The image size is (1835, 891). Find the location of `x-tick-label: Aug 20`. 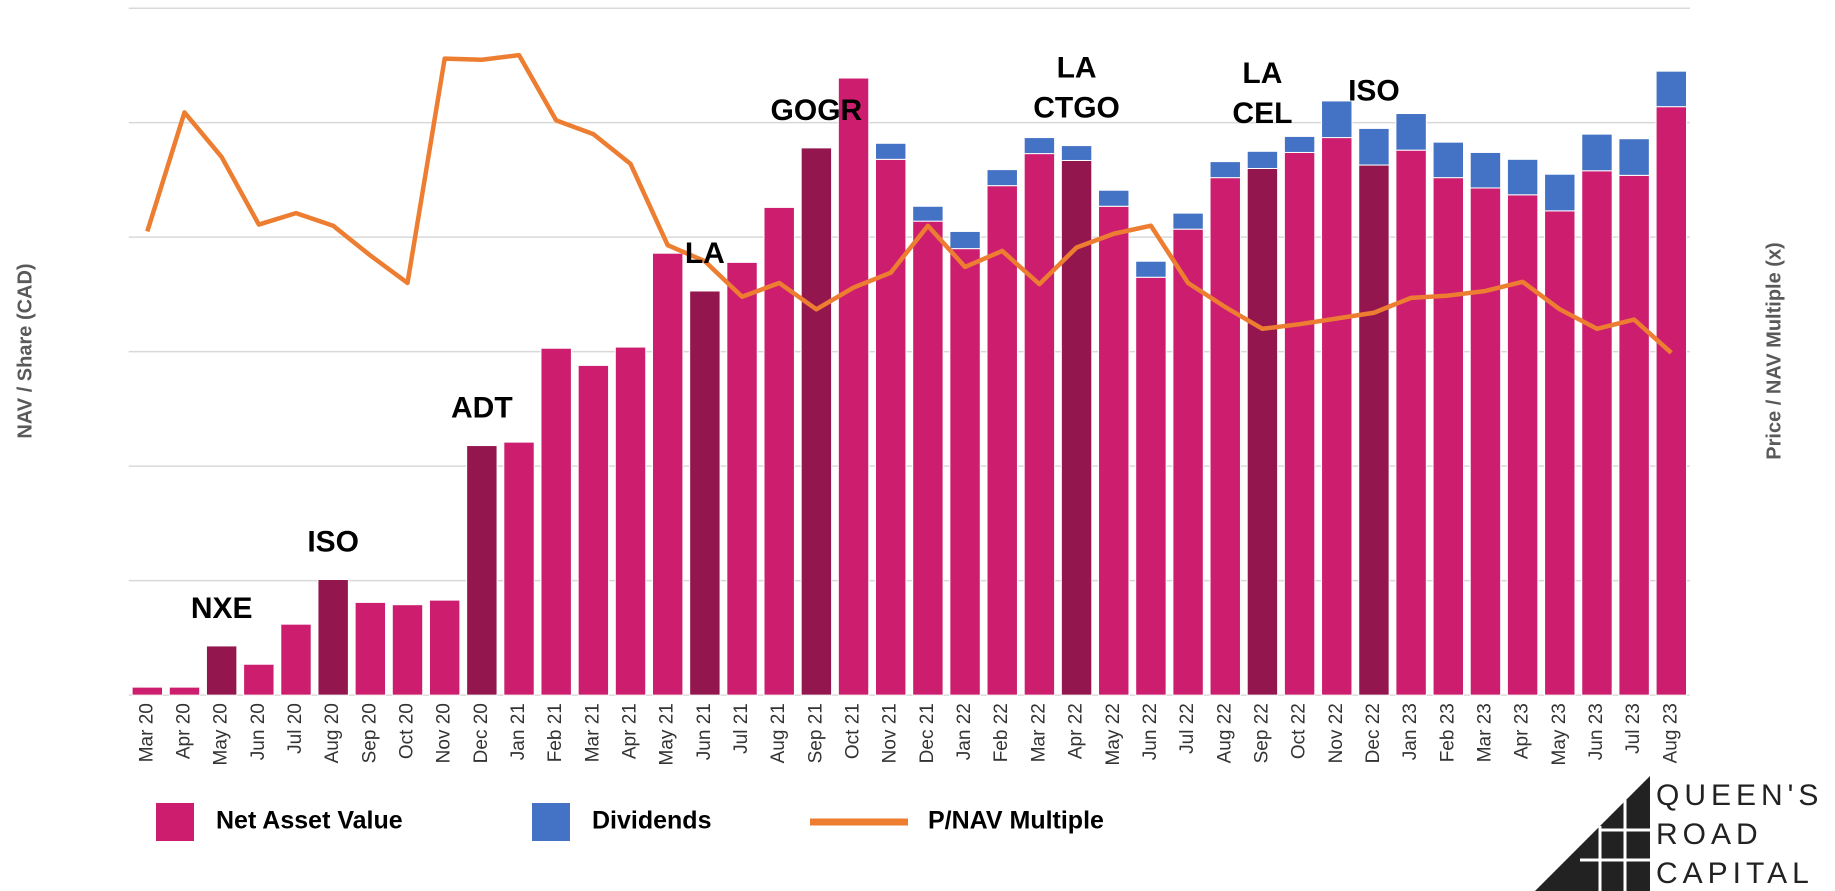

x-tick-label: Aug 20 is located at coordinates (332, 733).